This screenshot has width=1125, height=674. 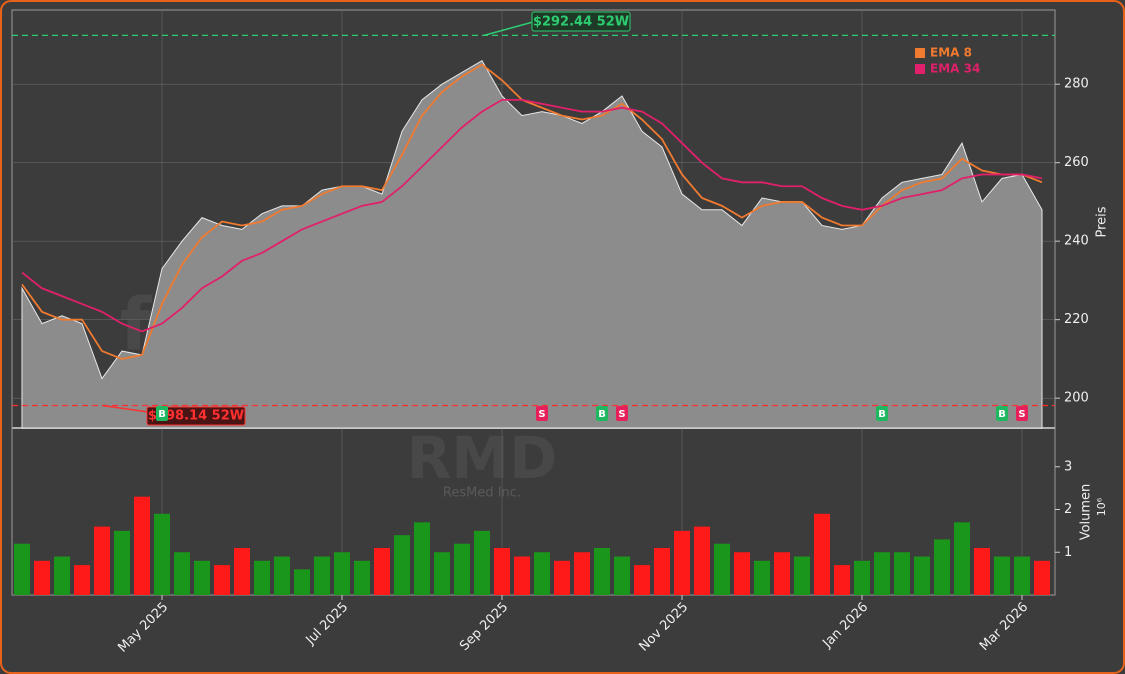 I want to click on y-tick-label: 220, so click(x=1076, y=319).